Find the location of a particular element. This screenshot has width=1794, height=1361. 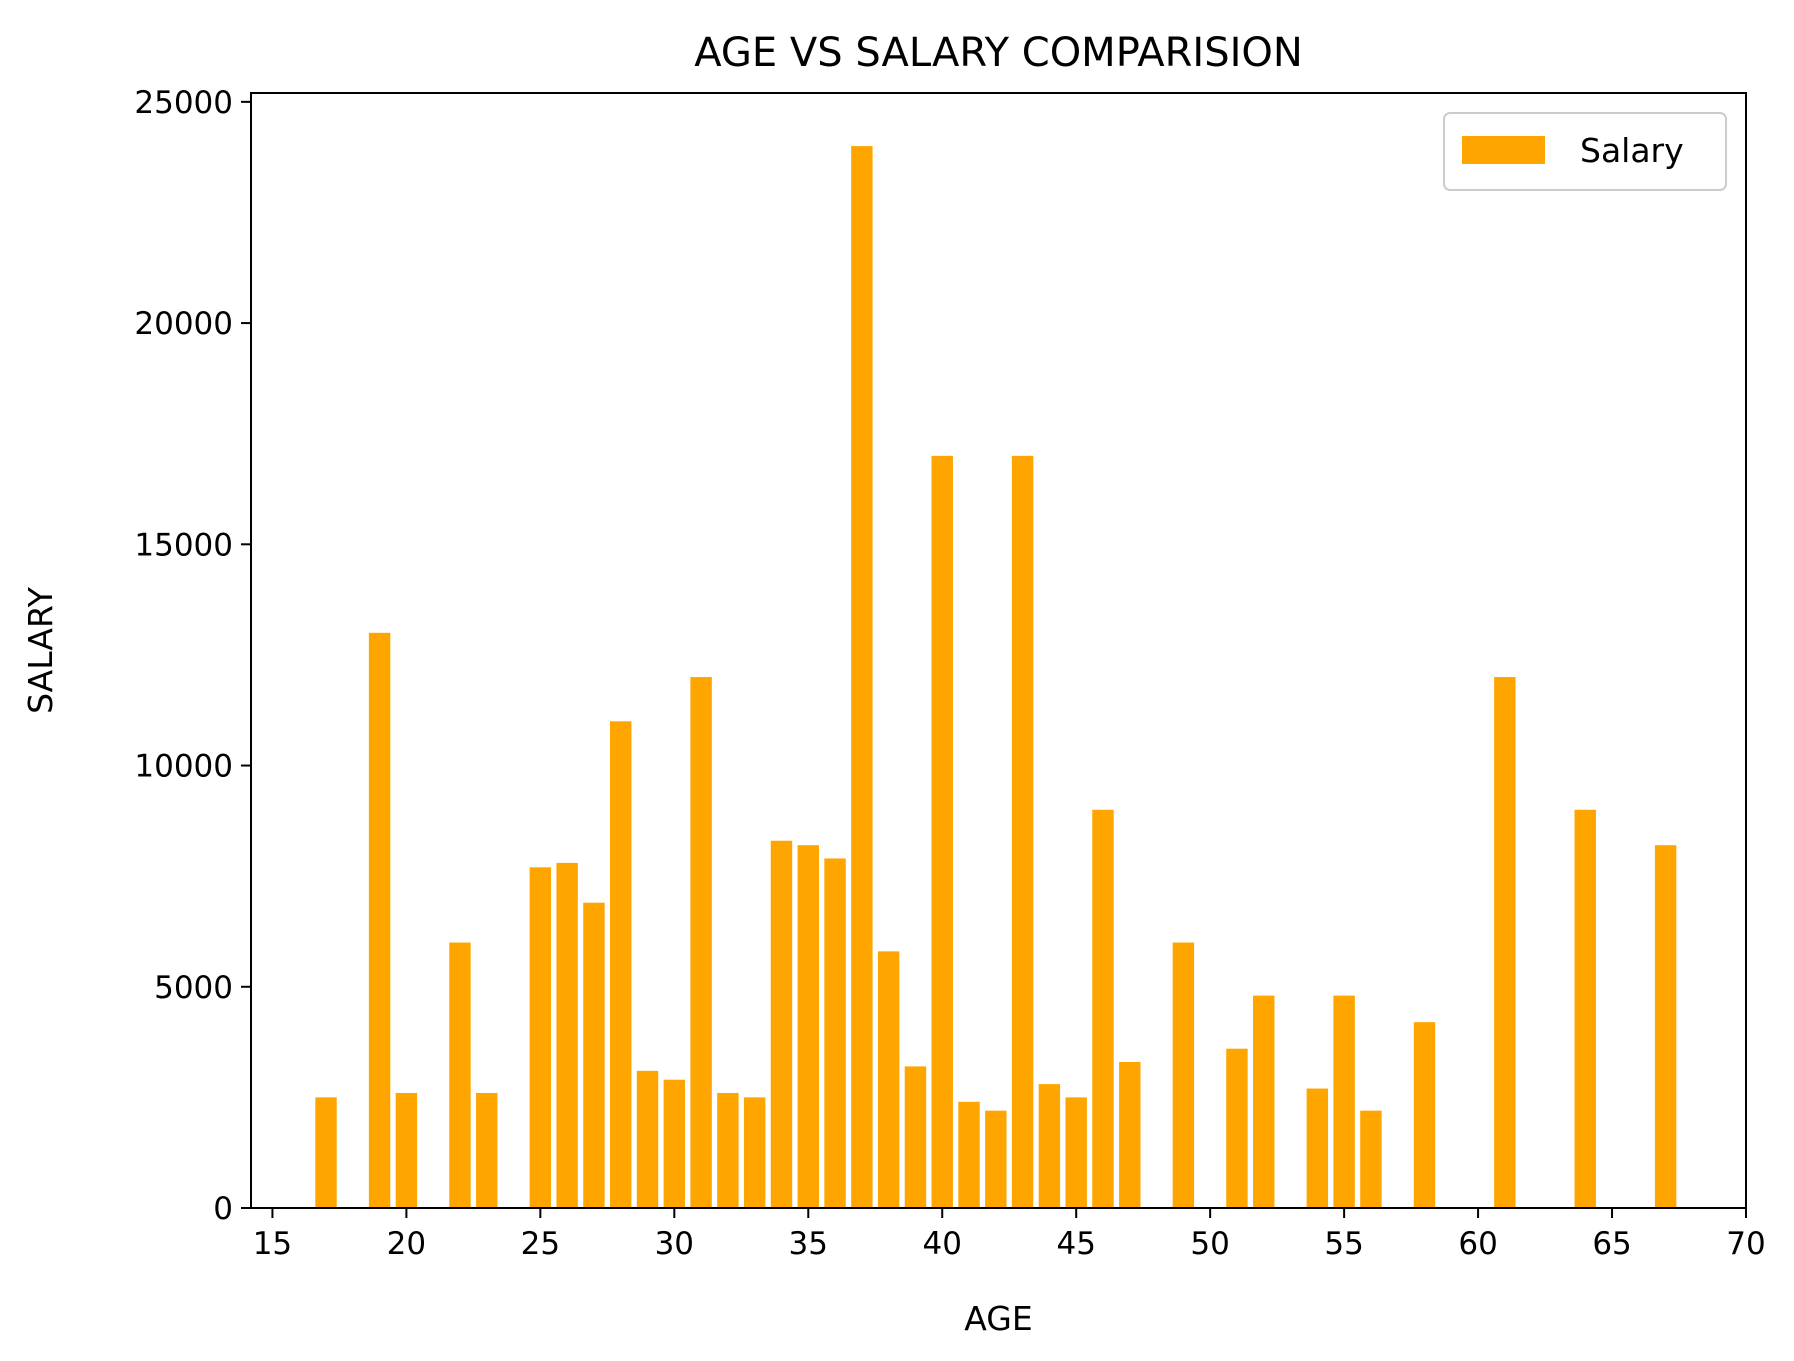

x-tick-label-65: 65 is located at coordinates (1611, 1244).